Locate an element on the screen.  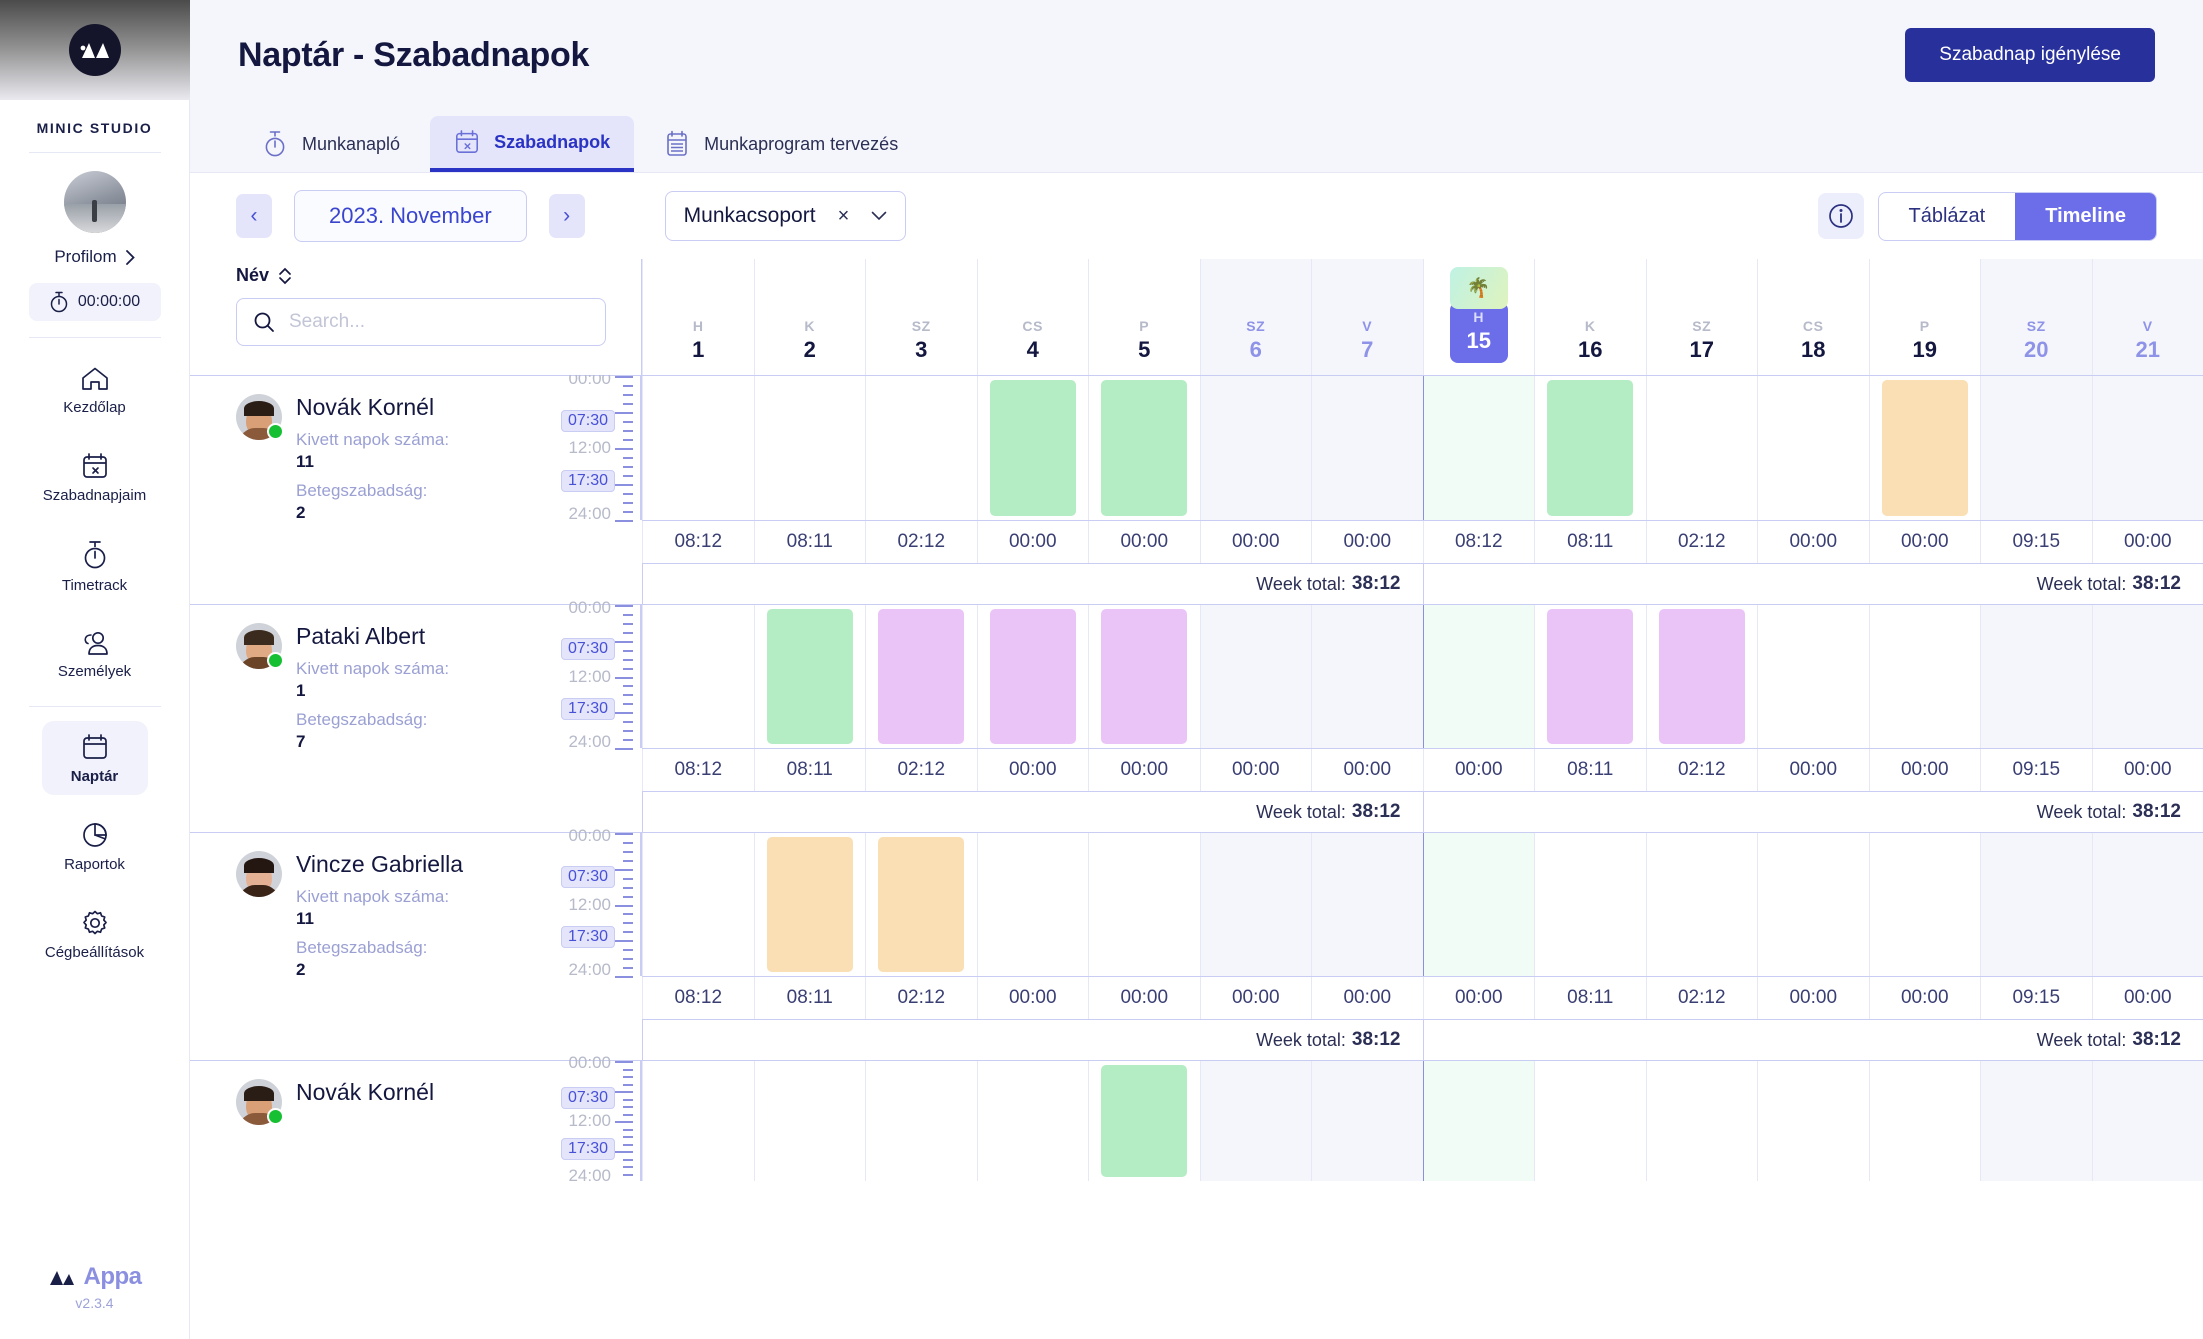
day-header-21: V 21 is located at coordinates (2147, 317).